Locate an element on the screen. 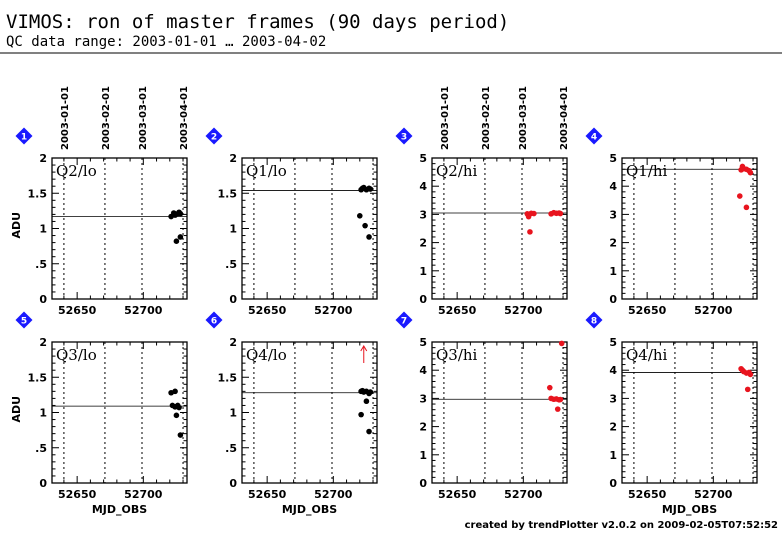 The height and width of the screenshot is (542, 782). panel-8: 0 1 2 3 4 5 52650 52700 8 Q4/hi MJD_OBS is located at coordinates (671, 413).